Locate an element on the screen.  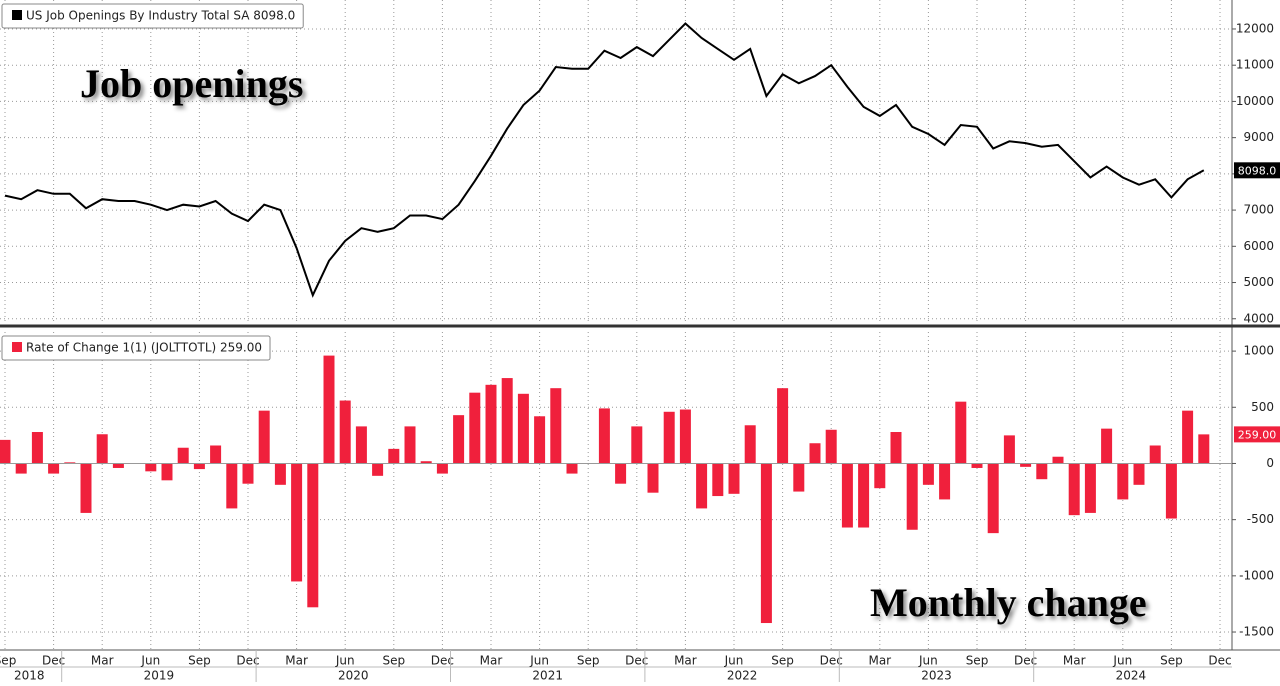
value-badge-label: 259.00 is located at coordinates (1257, 434).